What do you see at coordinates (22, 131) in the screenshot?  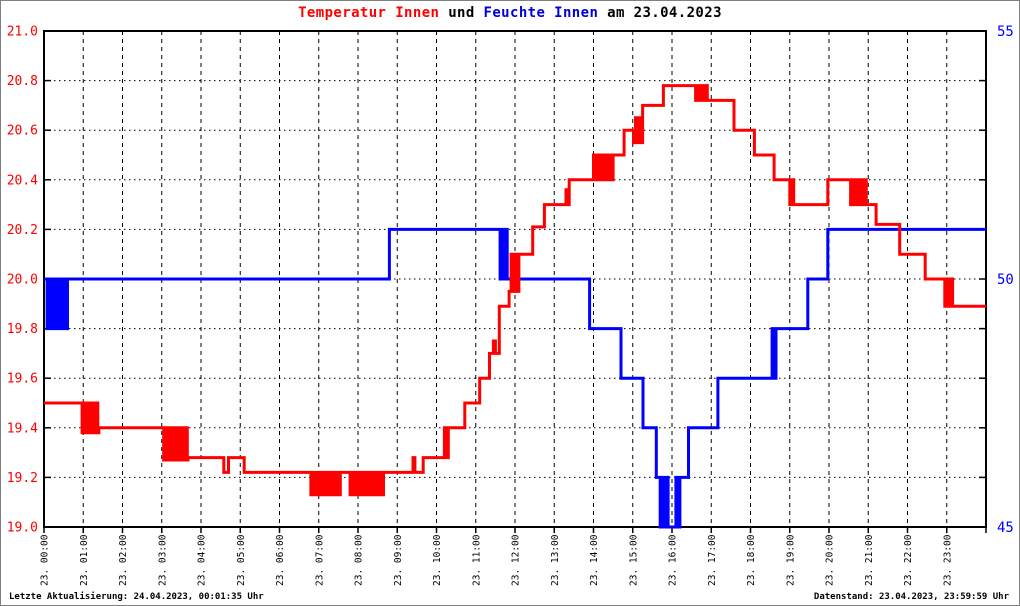 I see `y-left-label: 20.6` at bounding box center [22, 131].